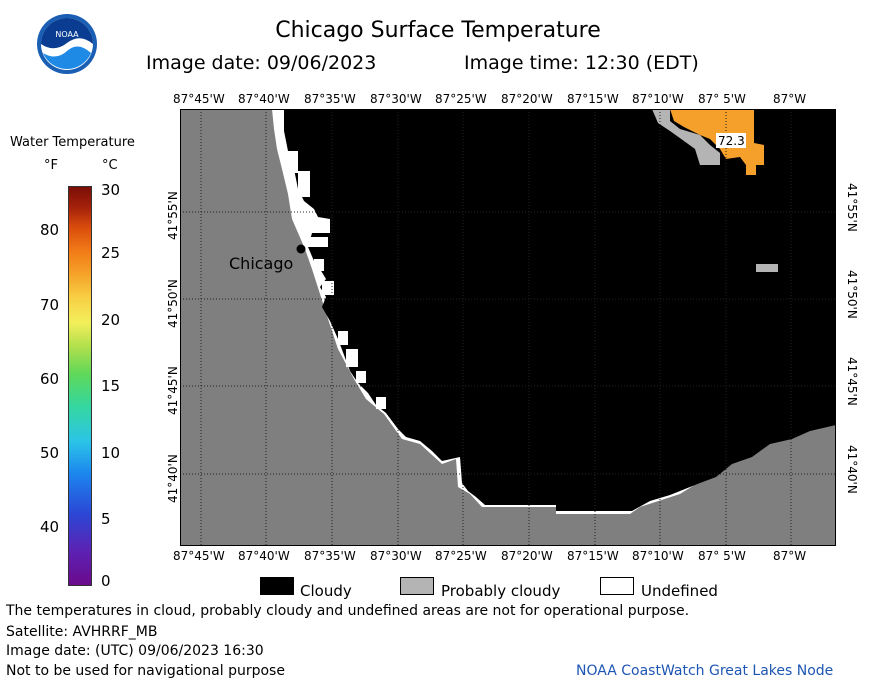 This screenshot has width=876, height=687. I want to click on lon-label-top: 87°40'W, so click(264, 99).